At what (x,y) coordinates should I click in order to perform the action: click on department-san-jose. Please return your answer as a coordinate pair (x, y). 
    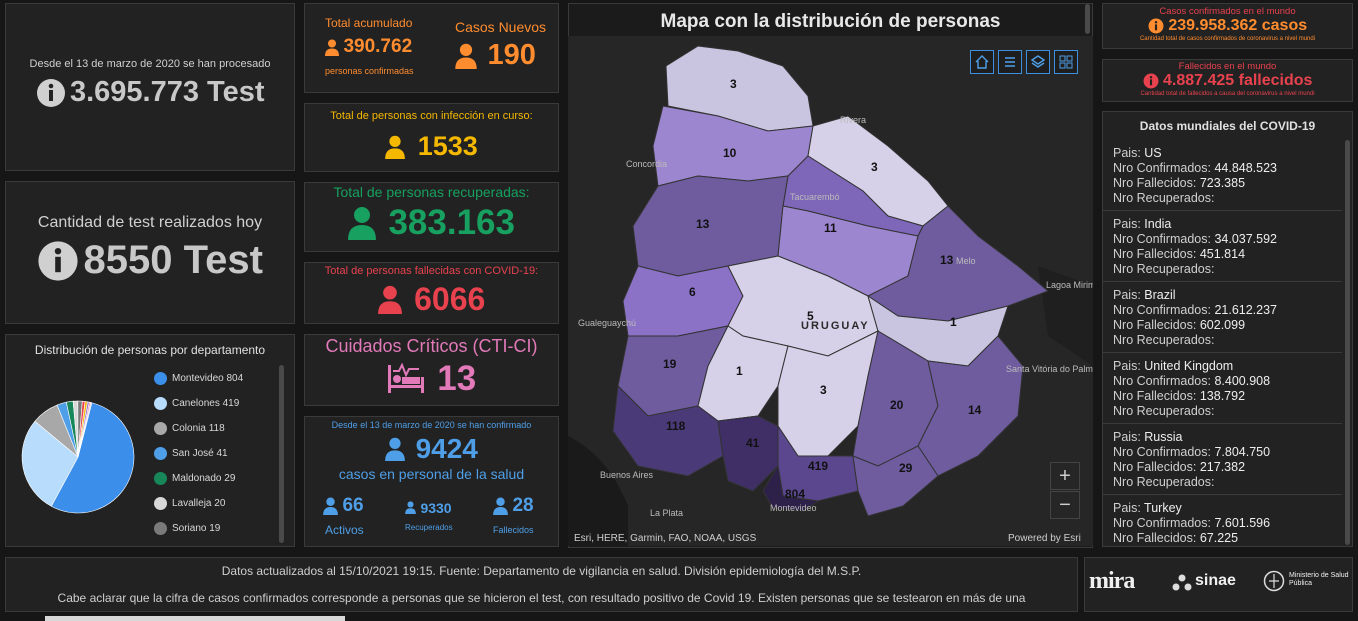
    Looking at the image, I should click on (748, 453).